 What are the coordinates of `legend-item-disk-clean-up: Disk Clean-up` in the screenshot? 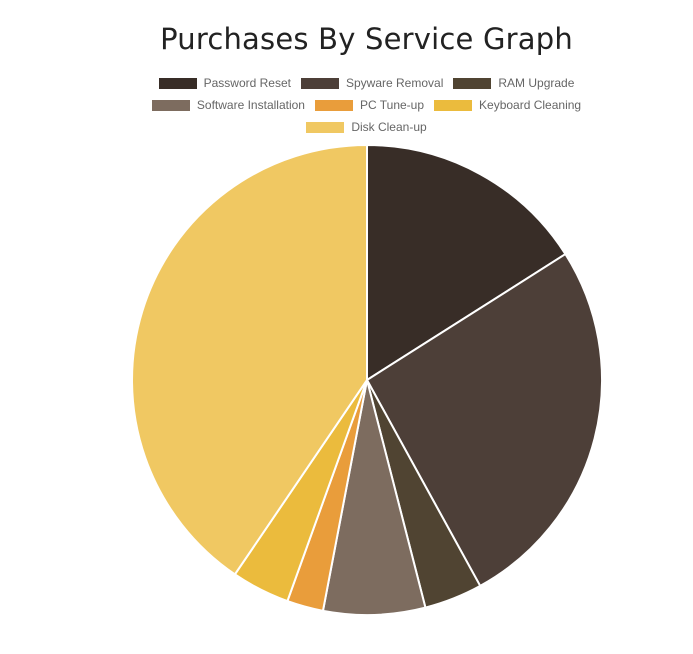 It's located at (366, 127).